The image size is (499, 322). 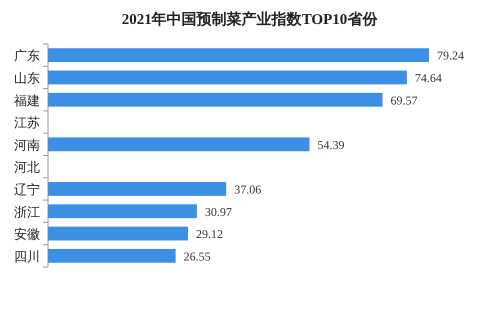 I want to click on chart-title: 2021年中国预制菜产业指数TOP10省份, so click(x=250, y=19).